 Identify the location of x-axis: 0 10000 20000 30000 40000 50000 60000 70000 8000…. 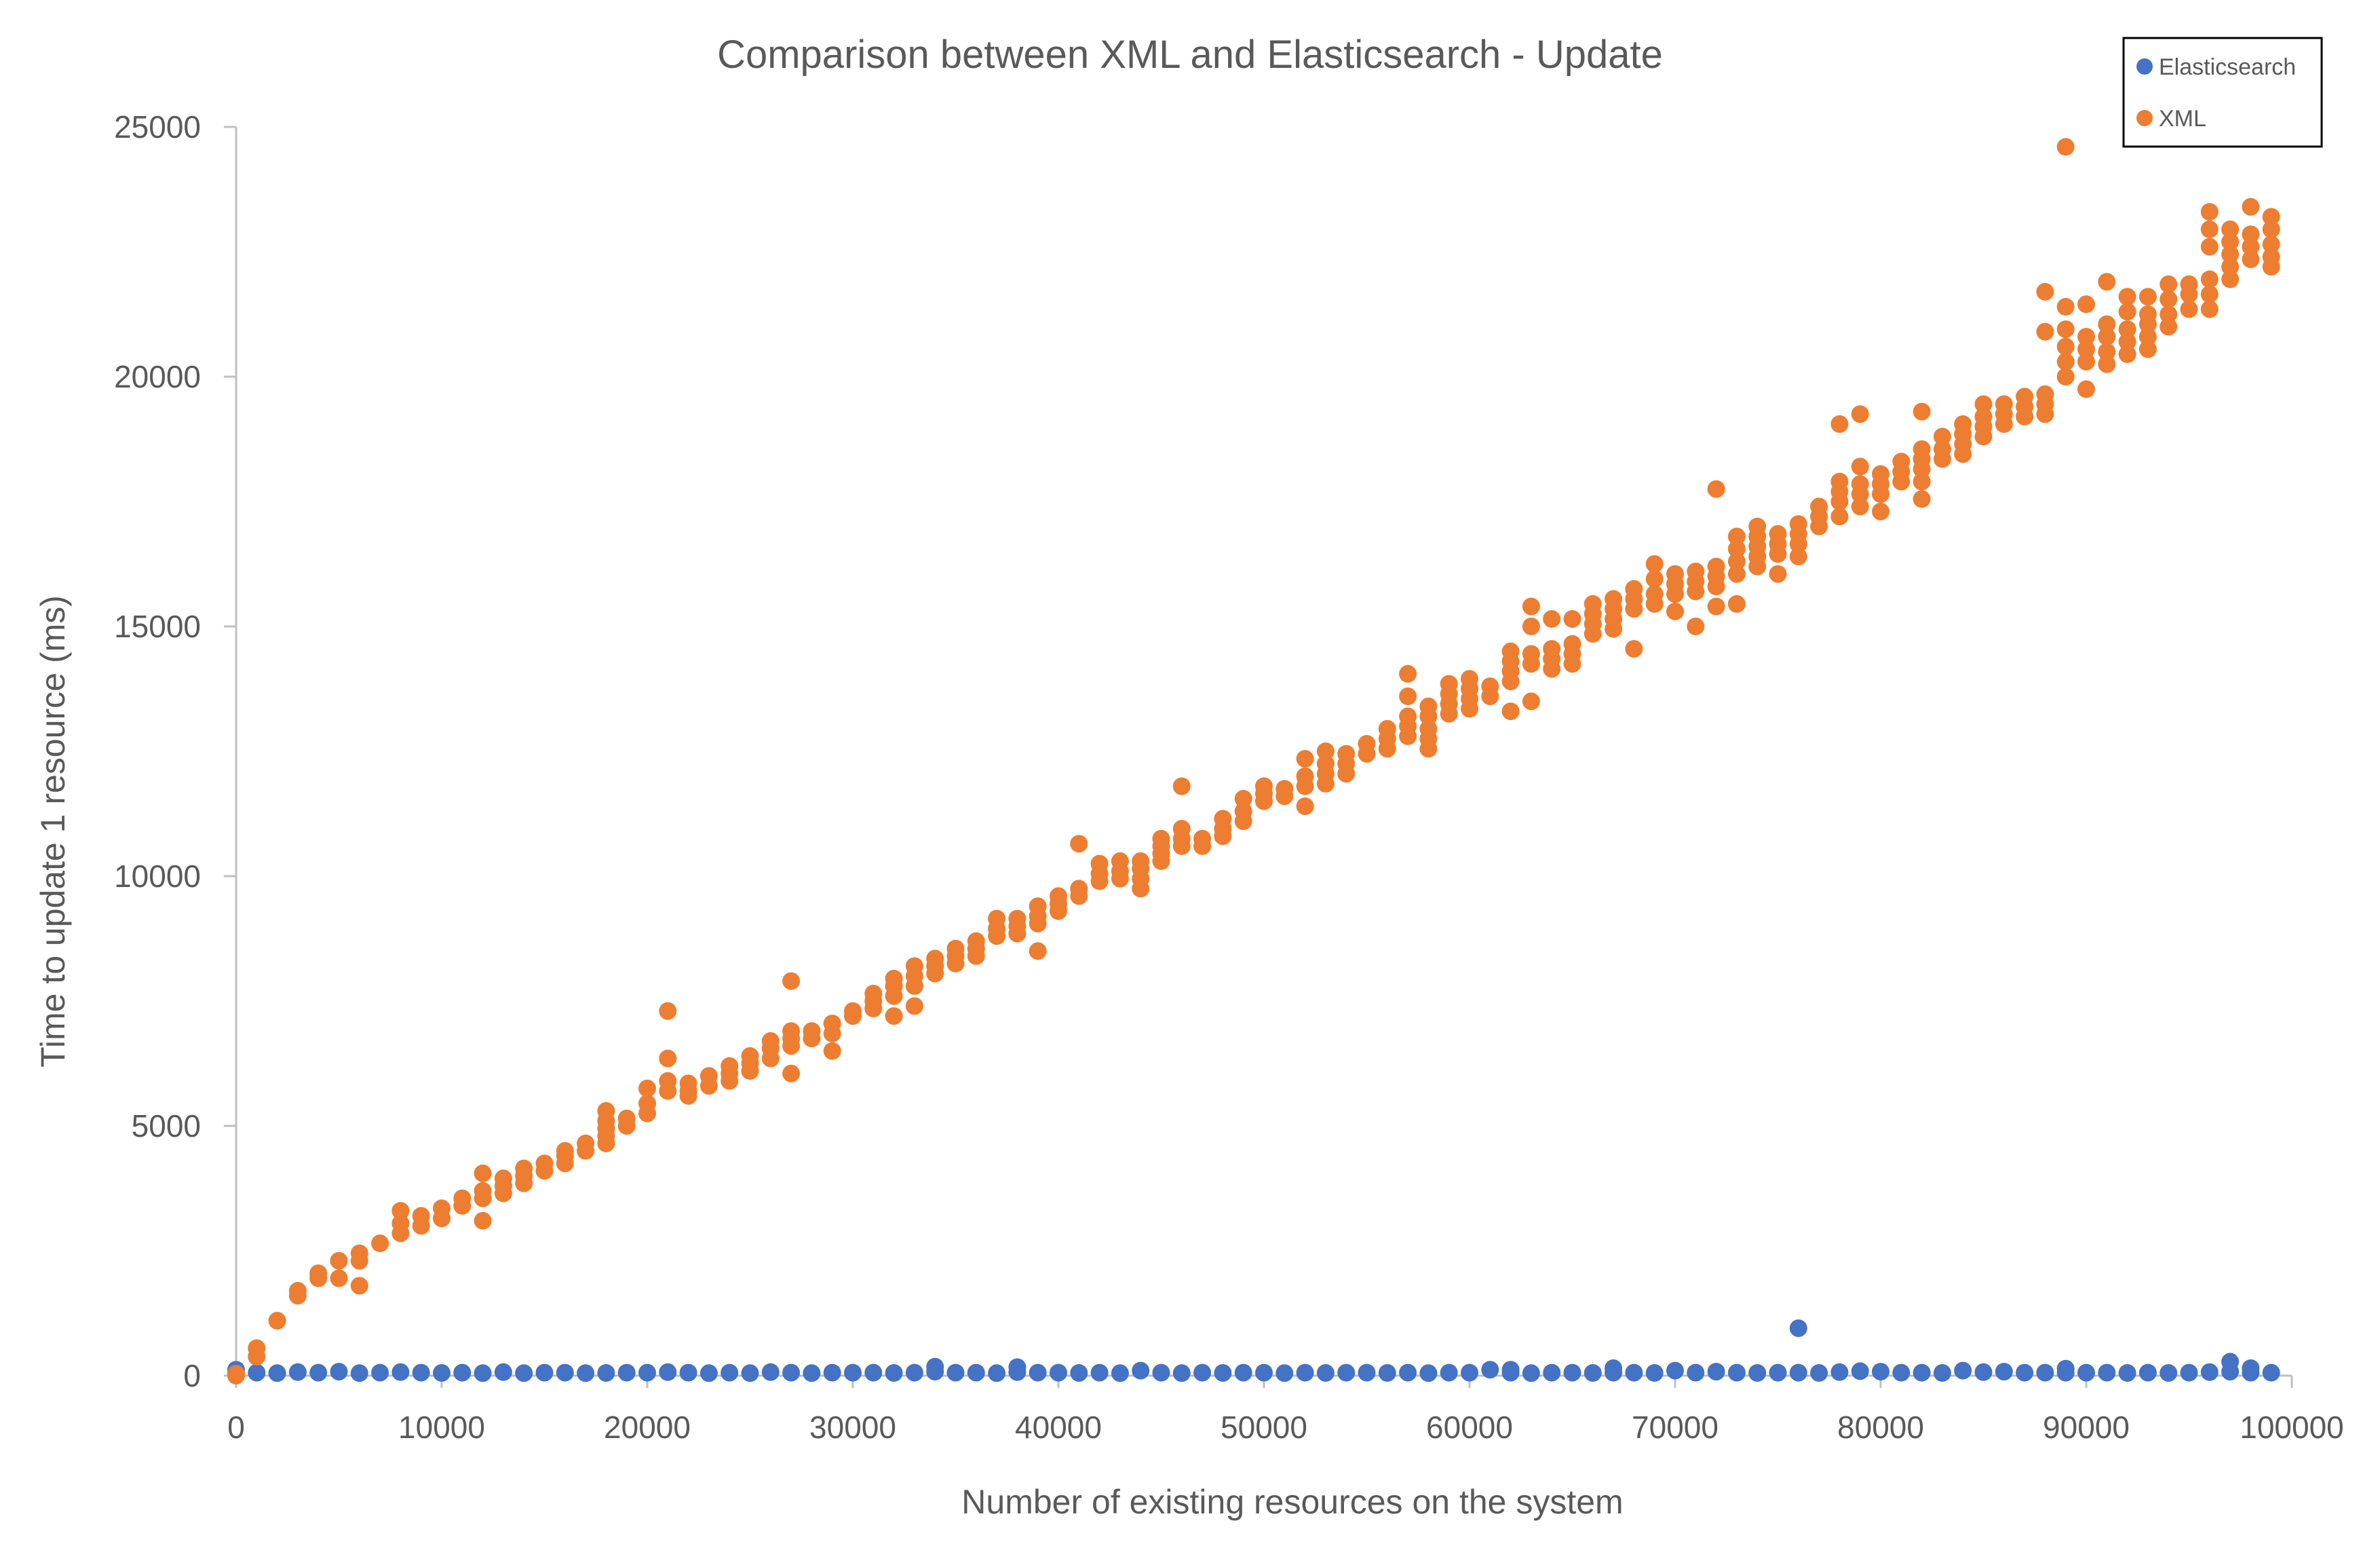
(1286, 1409).